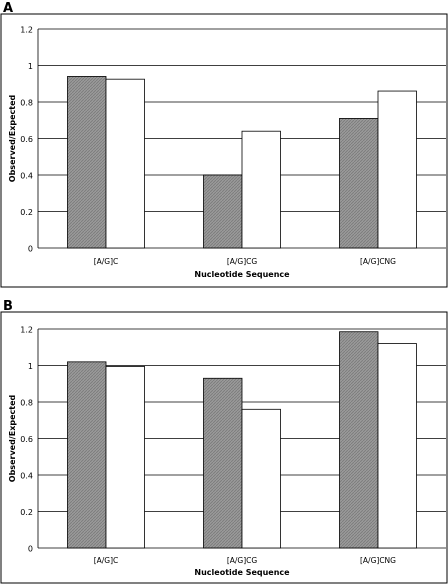 This screenshot has height=585, width=448. Describe the element at coordinates (26, 330) in the screenshot. I see `panel-b-ytick-label: 1.2` at that location.